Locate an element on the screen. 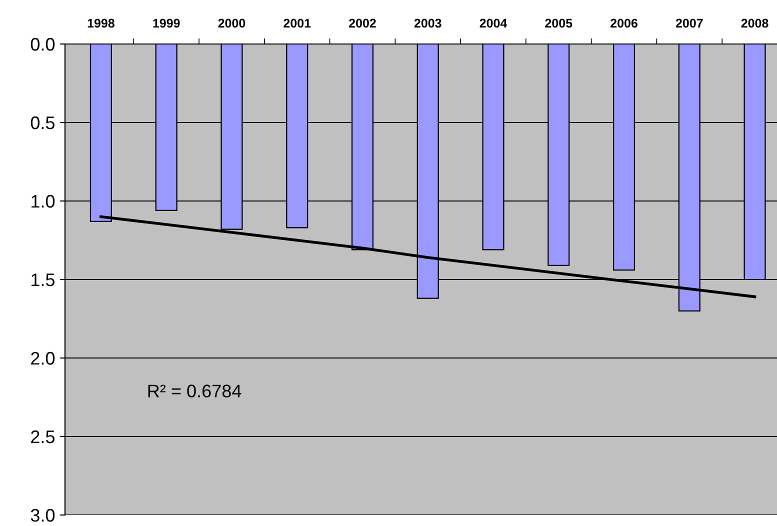 This screenshot has width=777, height=526. x-tick-label: 2005 is located at coordinates (558, 23).